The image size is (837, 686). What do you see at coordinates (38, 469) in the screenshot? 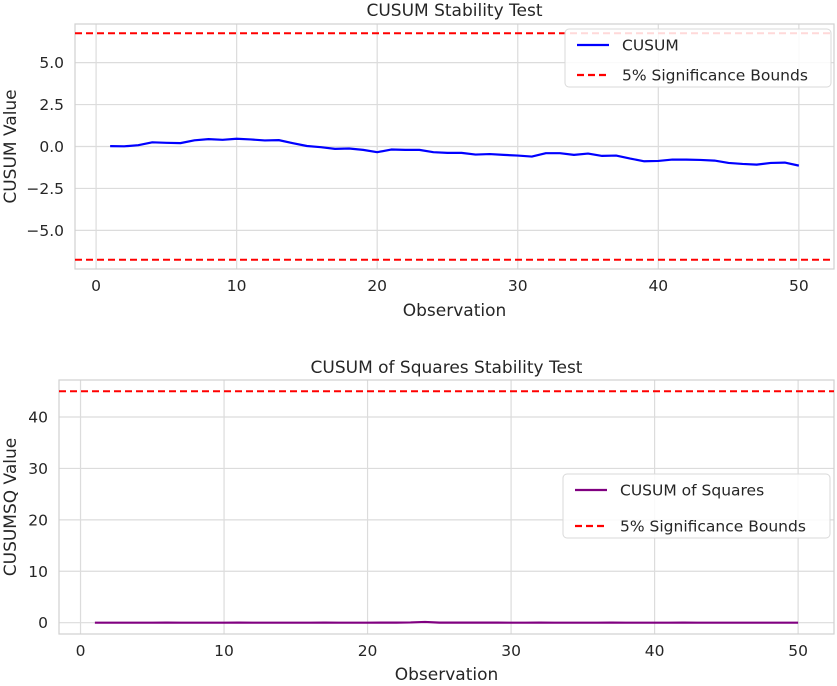
I see `y-tick-label: 30` at bounding box center [38, 469].